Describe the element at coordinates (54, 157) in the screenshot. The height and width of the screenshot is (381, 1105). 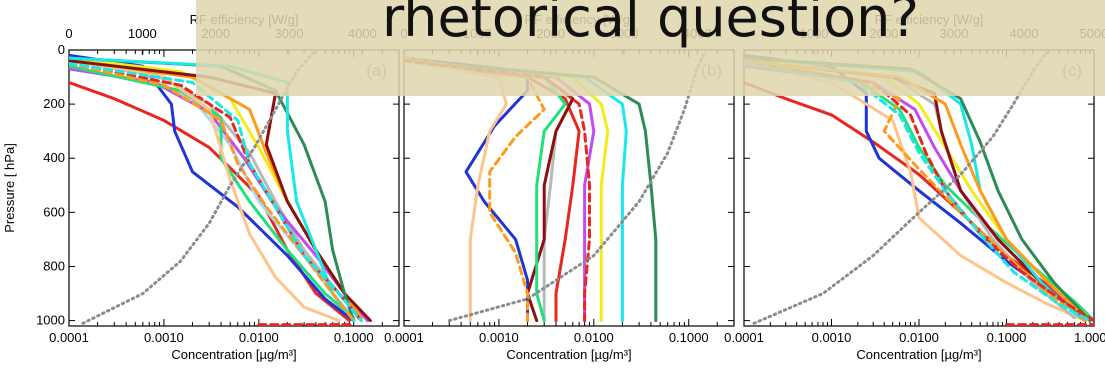
I see `y-tick-label: 400` at that location.